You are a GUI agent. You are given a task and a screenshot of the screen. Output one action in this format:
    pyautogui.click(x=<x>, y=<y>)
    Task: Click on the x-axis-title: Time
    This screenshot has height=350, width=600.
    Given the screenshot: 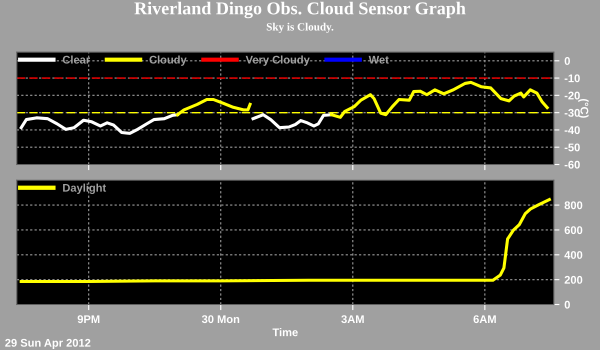 What is the action you would take?
    pyautogui.click(x=285, y=332)
    